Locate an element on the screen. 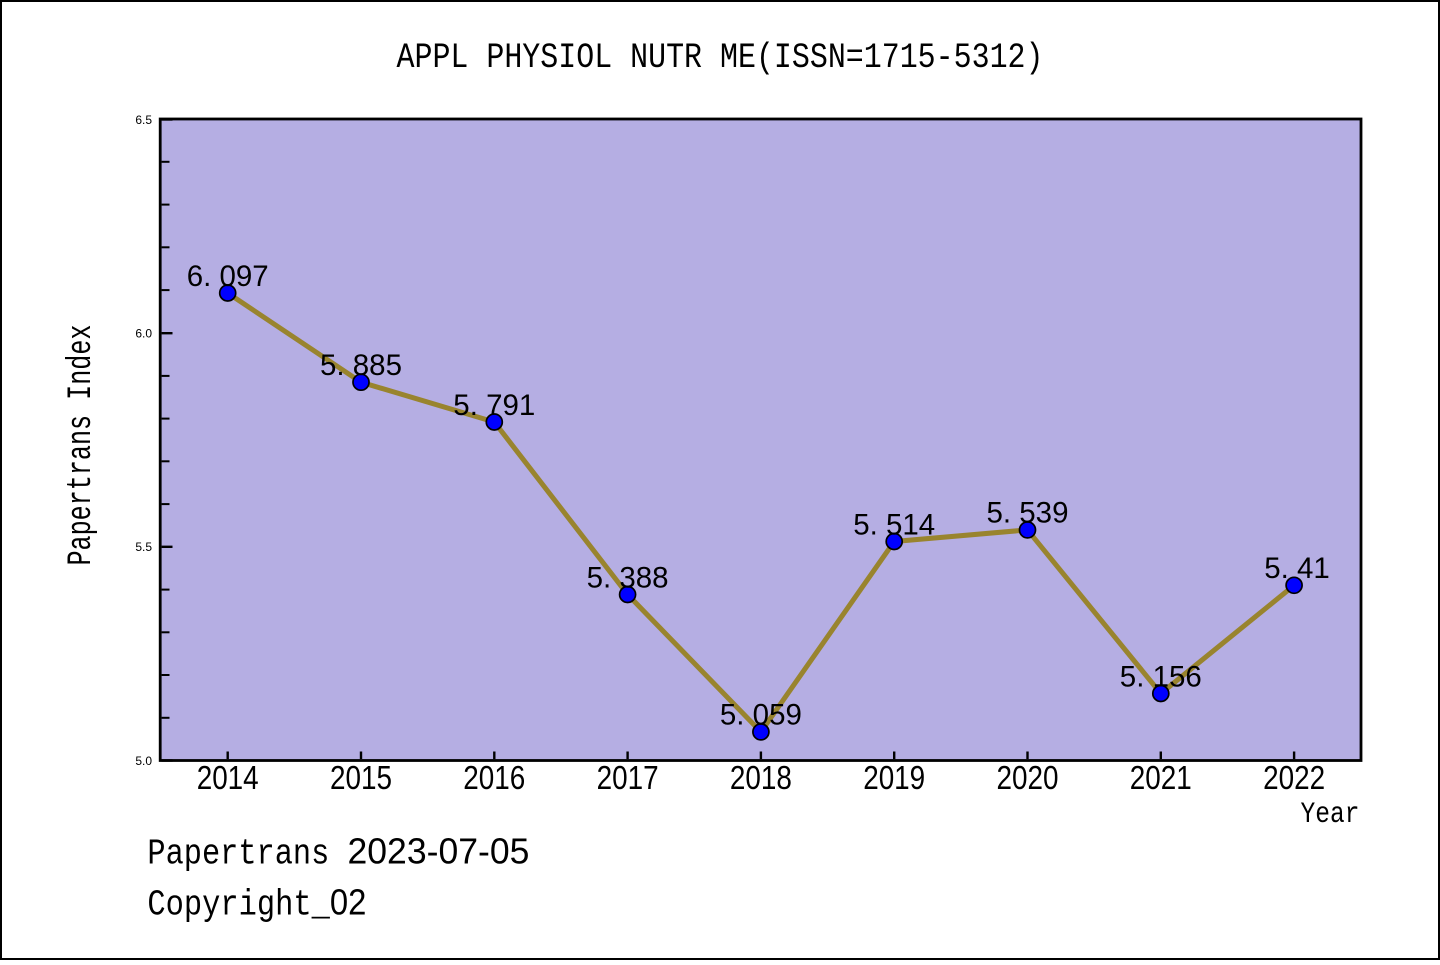 The height and width of the screenshot is (965, 1440). svg-text: Copyright_ is located at coordinates (238, 904).